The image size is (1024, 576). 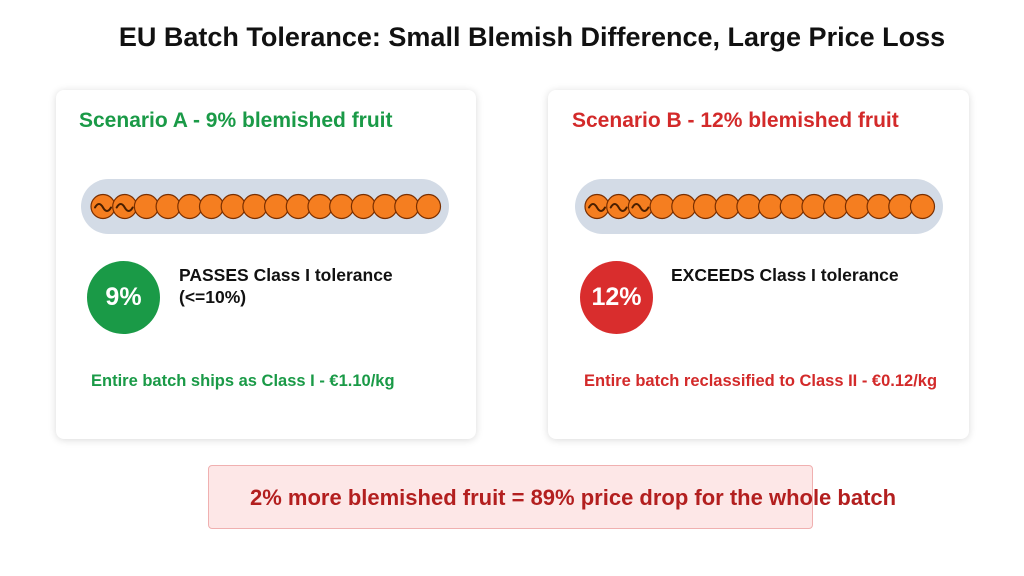 I want to click on scenario-b-verdict: EXCEEDS Class I tolerance, so click(x=785, y=275).